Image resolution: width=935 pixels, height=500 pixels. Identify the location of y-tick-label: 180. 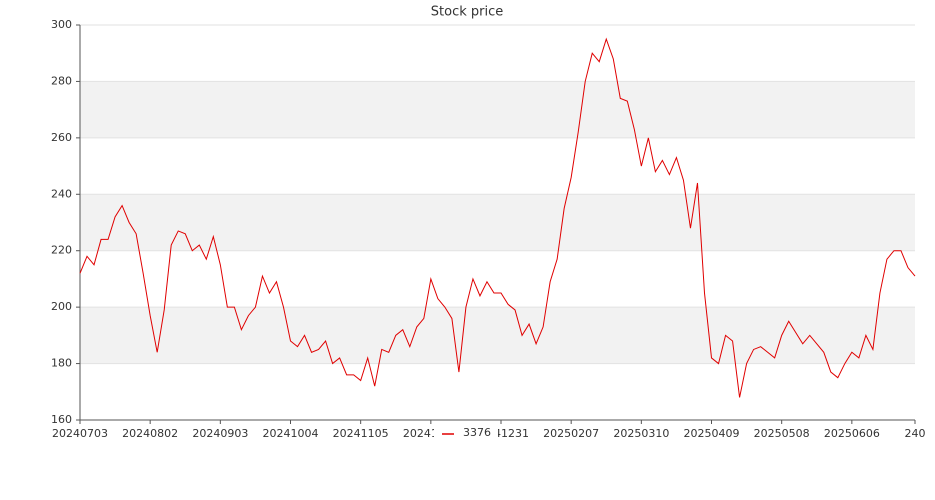
(61, 363).